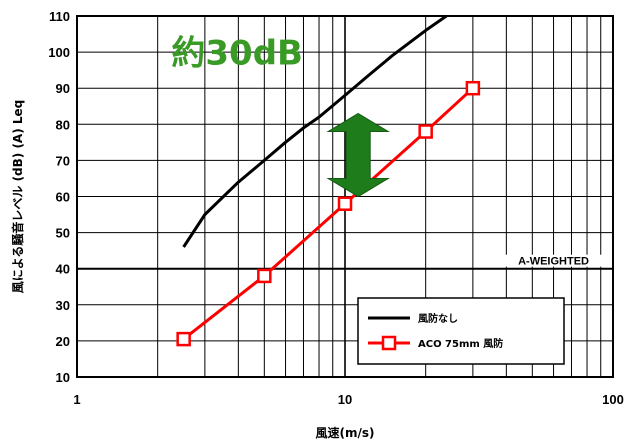 The width and height of the screenshot is (631, 443). Describe the element at coordinates (63, 124) in the screenshot. I see `y-tick-label: 80` at that location.